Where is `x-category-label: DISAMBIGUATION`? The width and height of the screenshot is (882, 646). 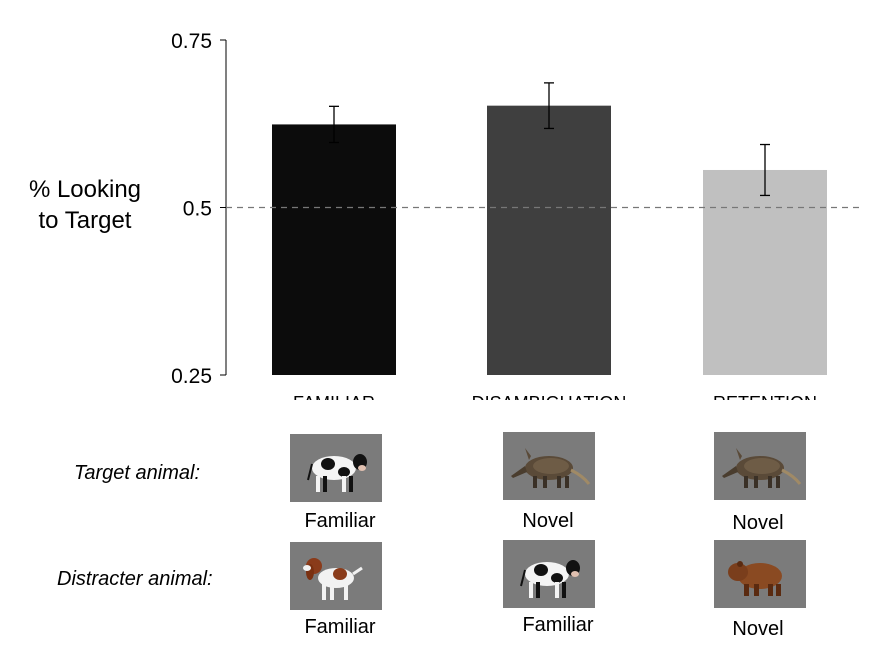
x-category-label: DISAMBIGUATION is located at coordinates (549, 396).